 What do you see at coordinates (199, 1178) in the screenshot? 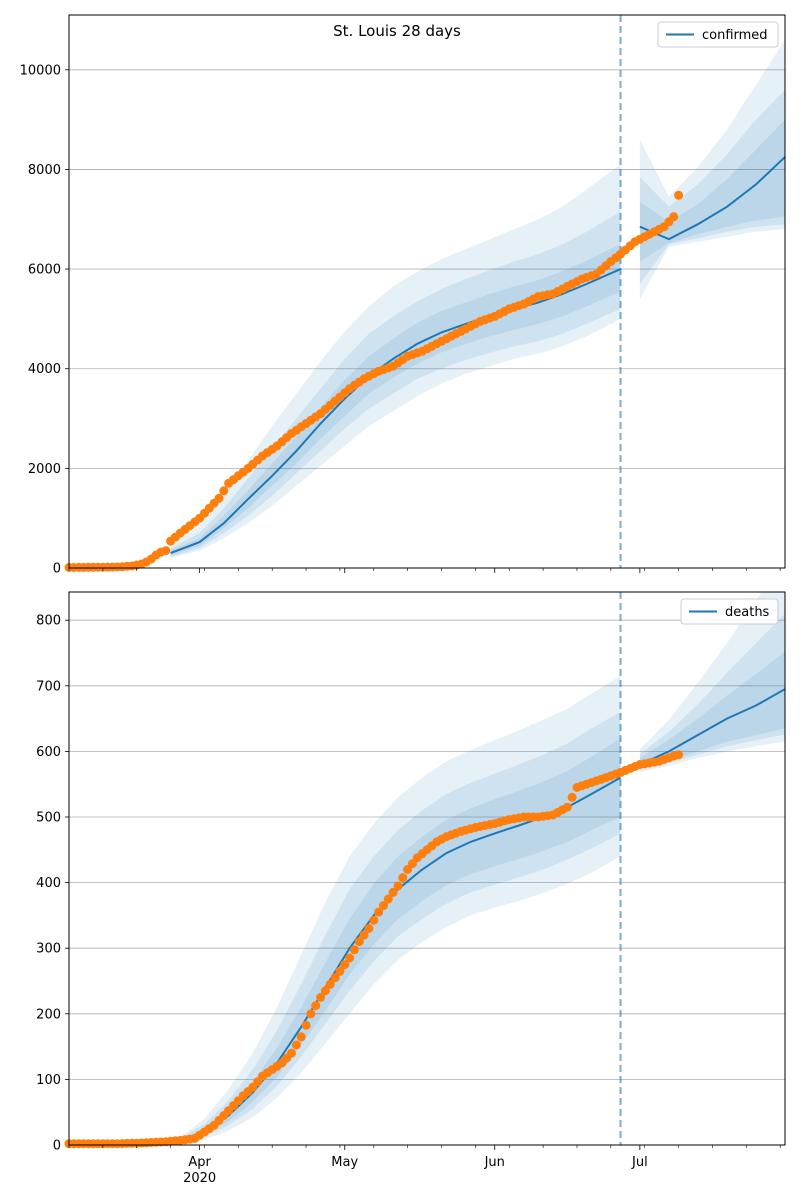
I see `x-year-label: 2020` at bounding box center [199, 1178].